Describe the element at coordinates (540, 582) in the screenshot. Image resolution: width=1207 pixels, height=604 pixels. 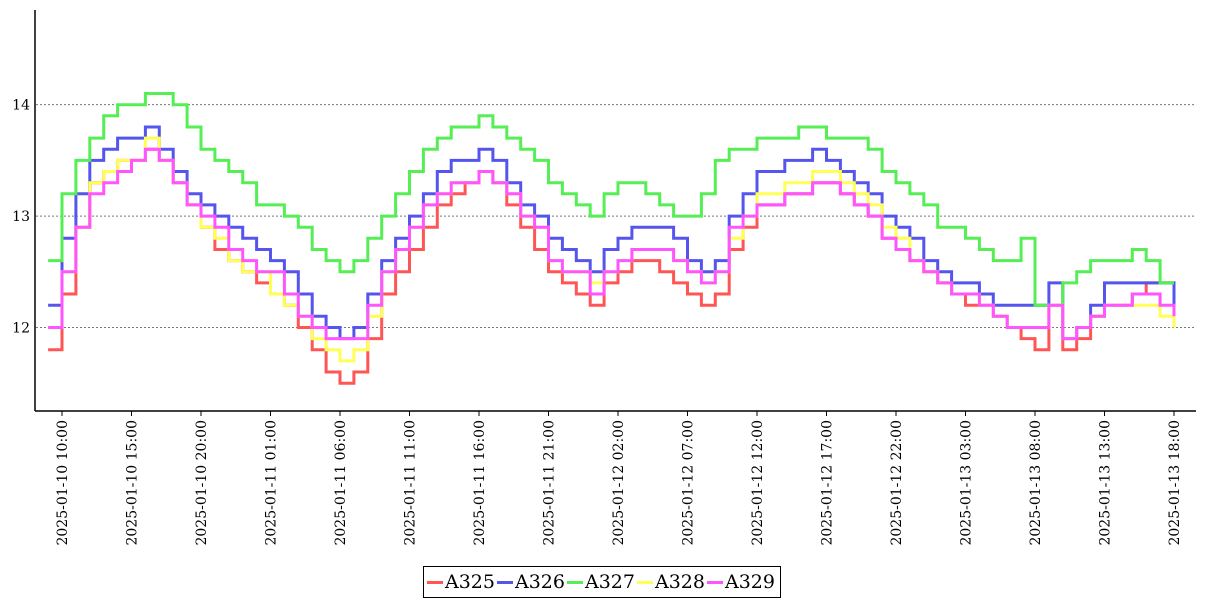
I see `legend-label: A326` at that location.